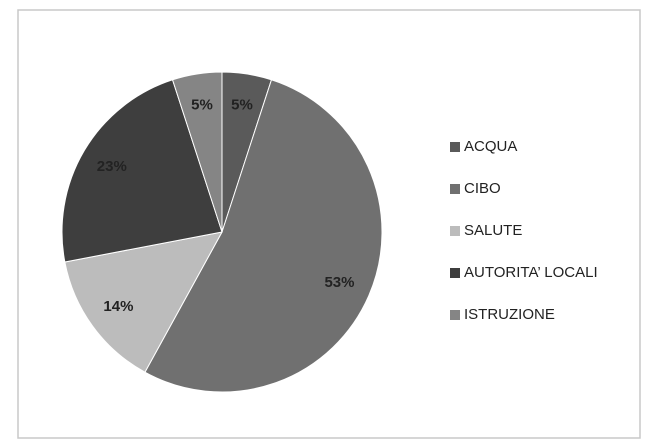 The width and height of the screenshot is (658, 448). What do you see at coordinates (112, 166) in the screenshot?
I see `value-label: 23%` at bounding box center [112, 166].